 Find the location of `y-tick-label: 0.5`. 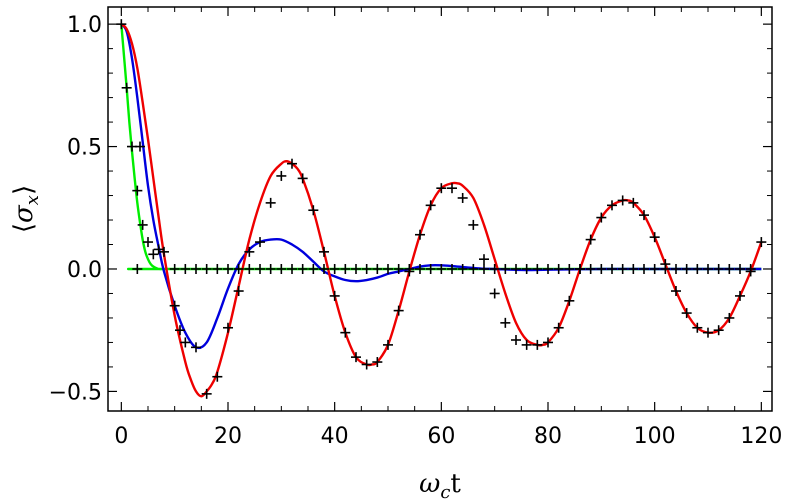

y-tick-label: 0.5 is located at coordinates (84, 148).